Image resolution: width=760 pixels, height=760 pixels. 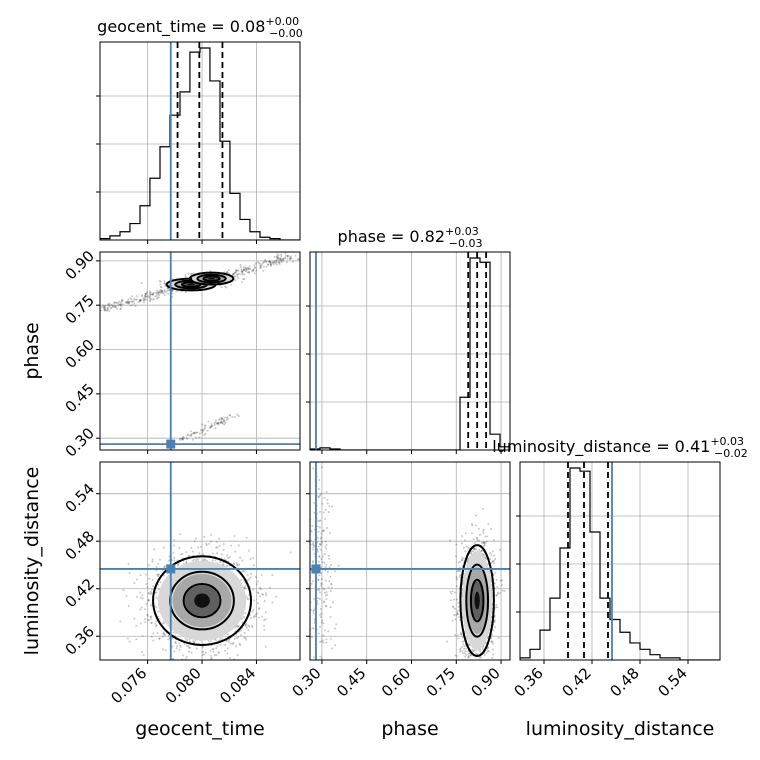 I want to click on joint-phase-luminosity_distance: 0.30 0.45 0.60 0.75 0.90, so click(x=399, y=580).